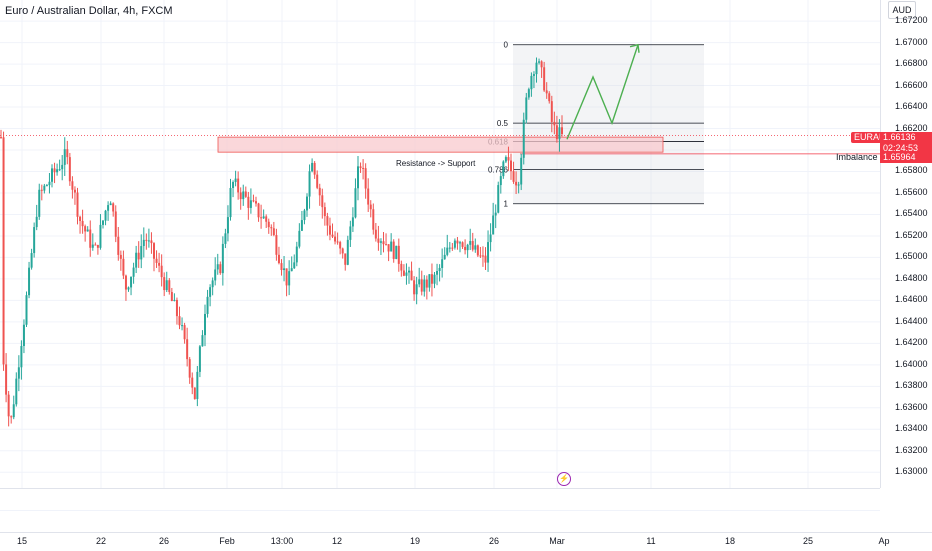 The height and width of the screenshot is (551, 932). Describe the element at coordinates (415, 541) in the screenshot. I see `time-axis-label: 19` at that location.